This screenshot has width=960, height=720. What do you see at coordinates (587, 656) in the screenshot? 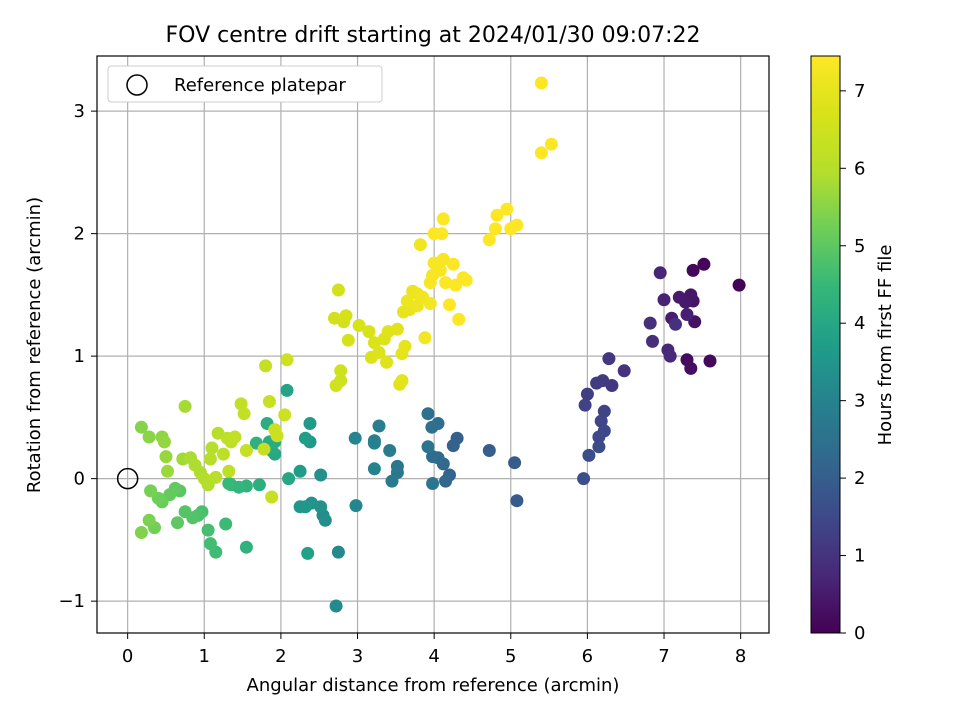
I see `x-tick-label: 6` at bounding box center [587, 656].